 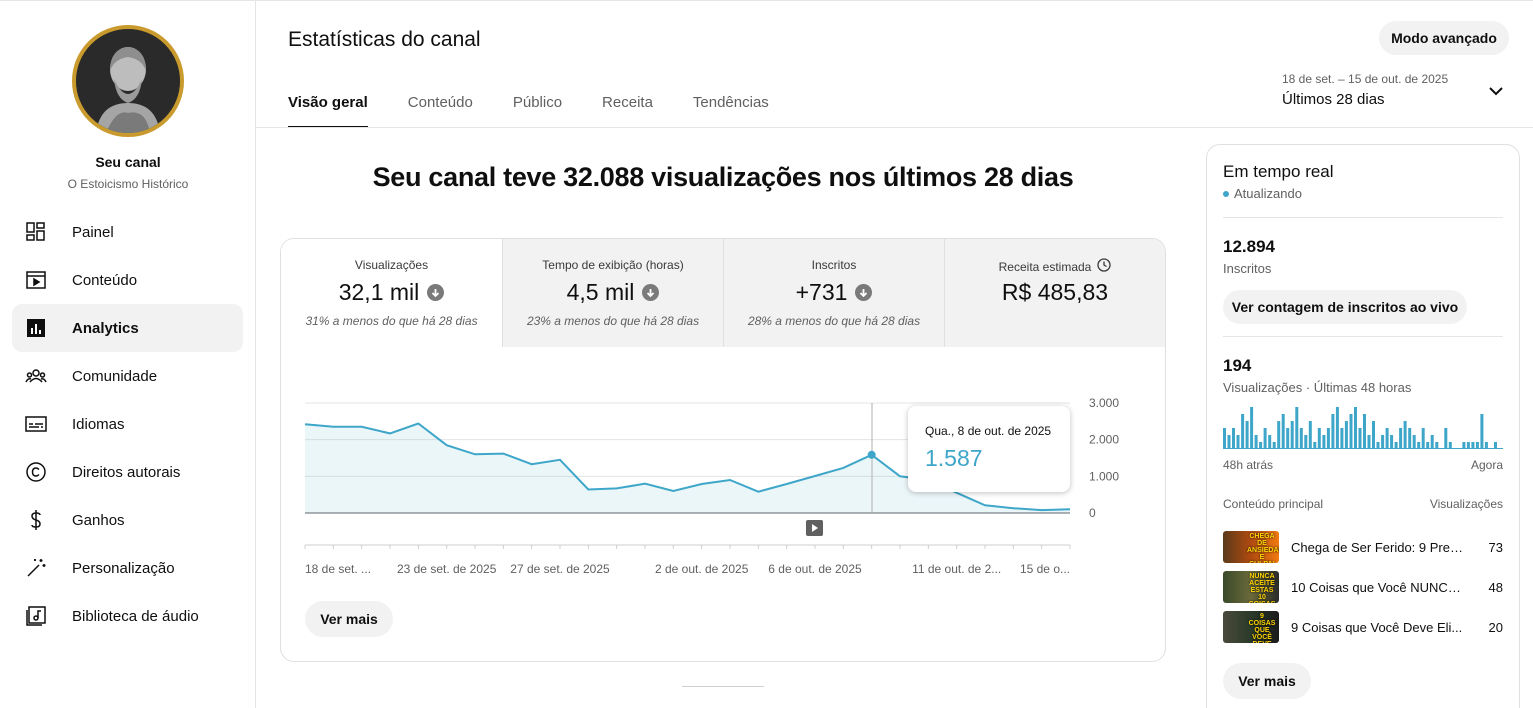 I want to click on sidebar-item-analytics: Analytics, so click(x=127, y=328).